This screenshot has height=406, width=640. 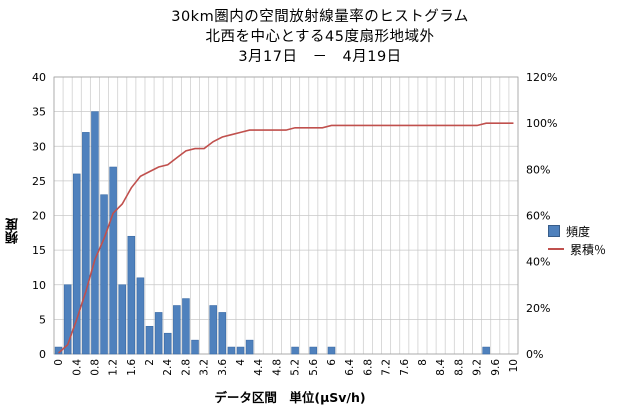 What do you see at coordinates (368, 367) in the screenshot?
I see `x-tick-label: 6.8` at bounding box center [368, 367].